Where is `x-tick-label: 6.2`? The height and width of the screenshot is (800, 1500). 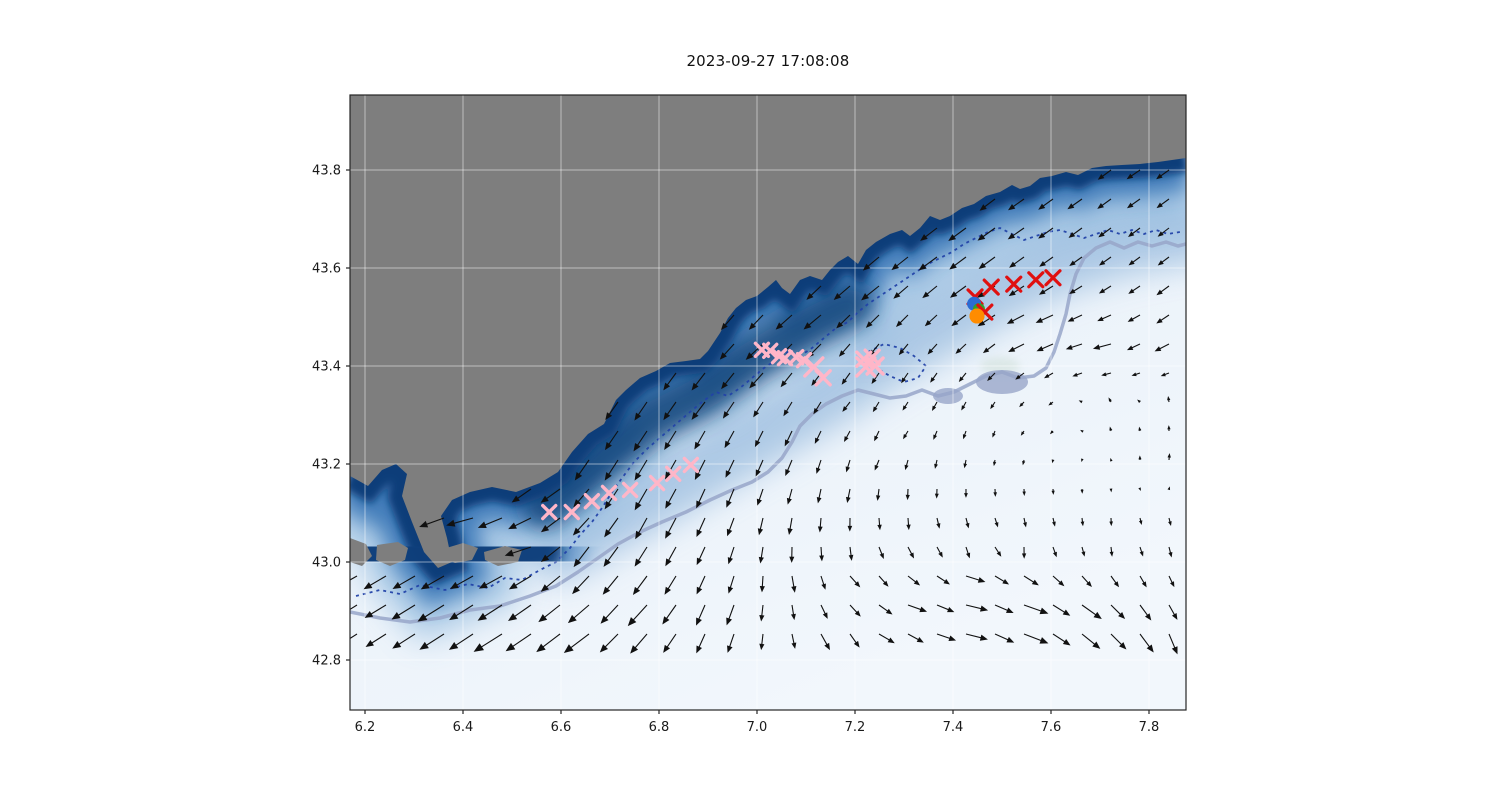
x-tick-label: 6.2 is located at coordinates (365, 727).